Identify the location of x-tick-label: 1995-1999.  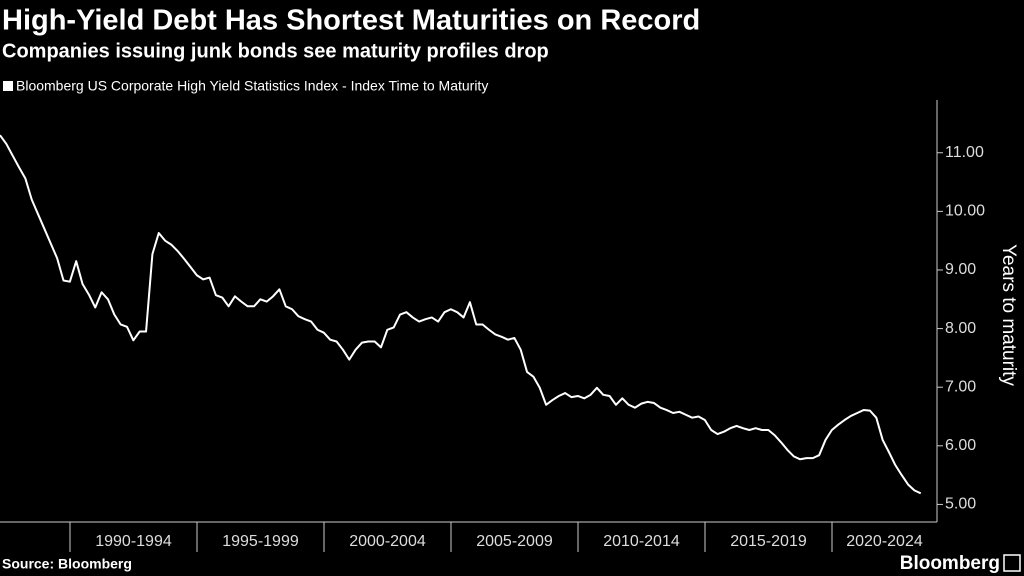
(260, 541).